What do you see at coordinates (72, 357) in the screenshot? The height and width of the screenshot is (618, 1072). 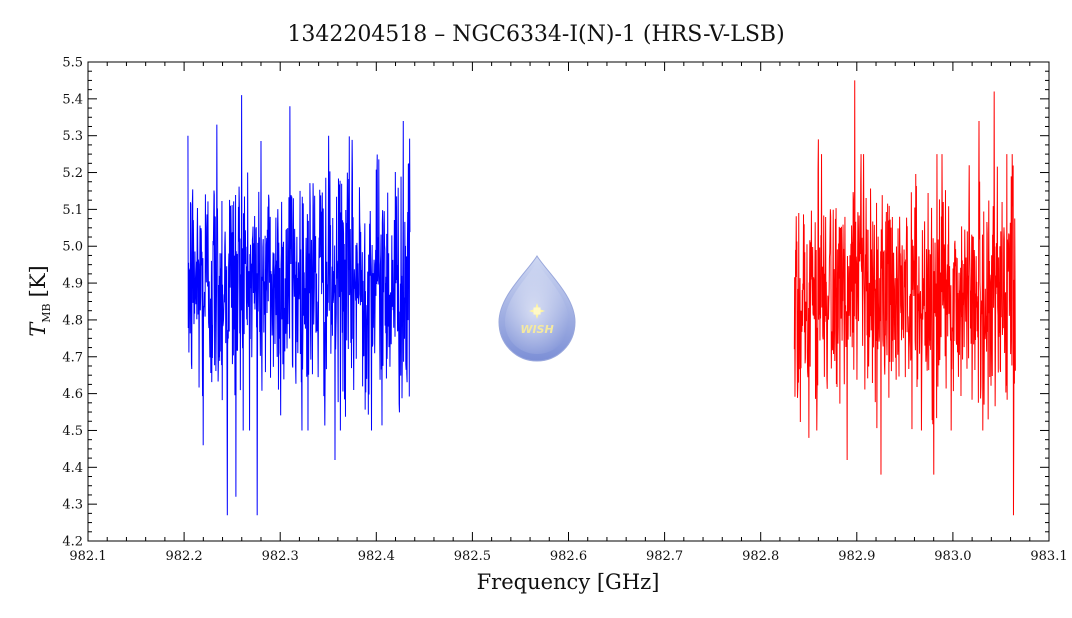 I see `y-tick-label: 4.7` at bounding box center [72, 357].